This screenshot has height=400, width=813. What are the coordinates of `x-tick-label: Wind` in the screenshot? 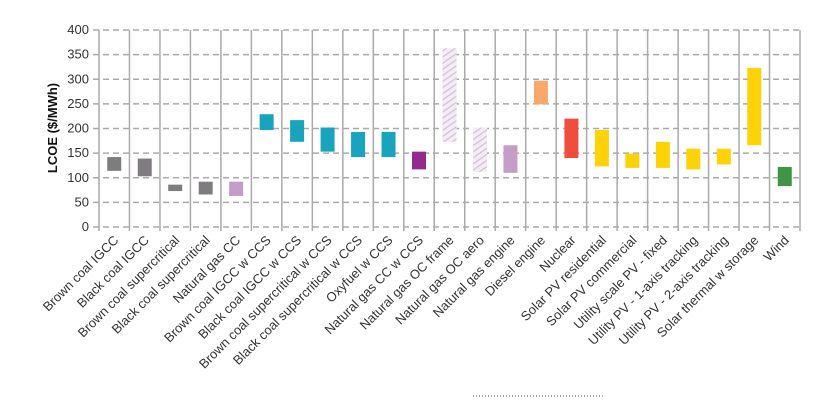 It's located at (776, 249).